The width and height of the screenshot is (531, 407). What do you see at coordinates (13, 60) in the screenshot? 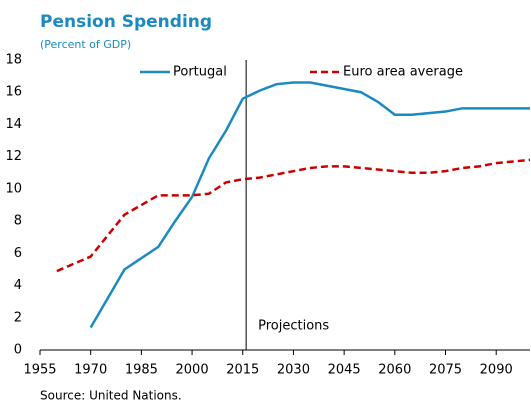
I see `y-tick-label: 18` at bounding box center [13, 60].